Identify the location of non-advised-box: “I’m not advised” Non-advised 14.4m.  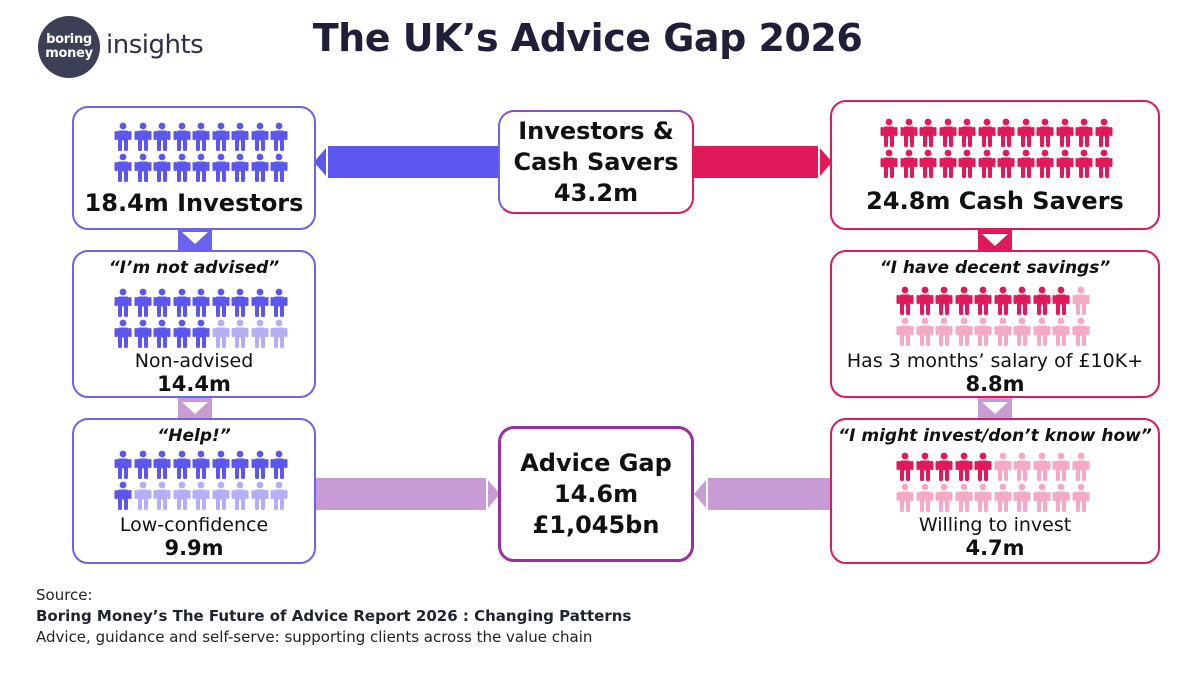
(194, 324).